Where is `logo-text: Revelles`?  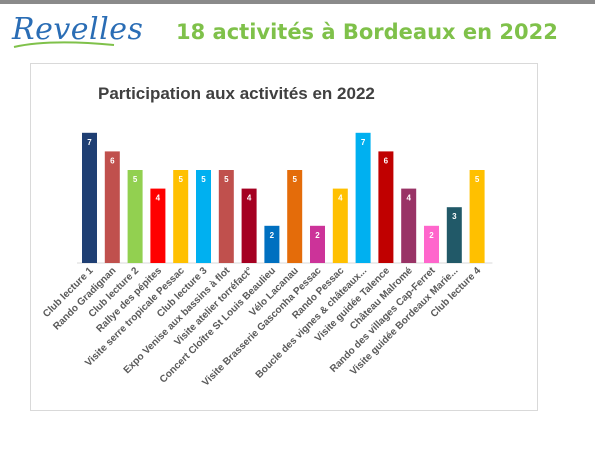
logo-text: Revelles is located at coordinates (78, 29).